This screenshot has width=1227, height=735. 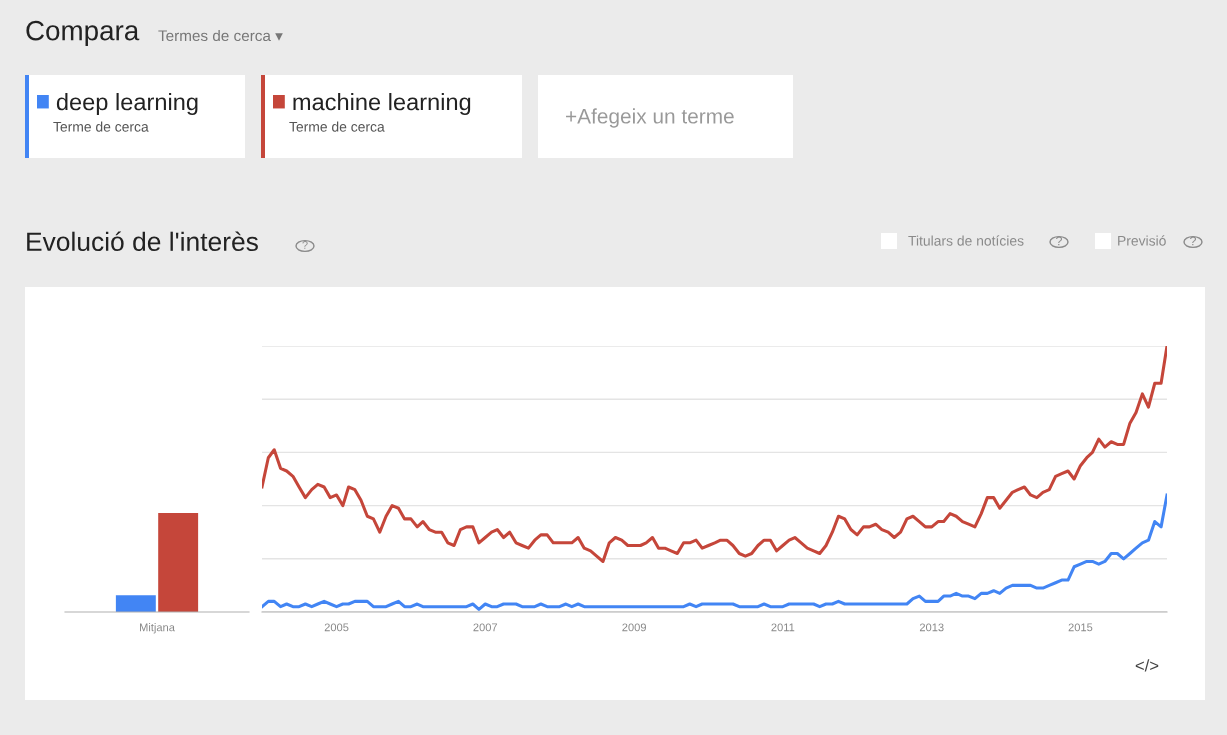 I want to click on x-tick-label: 2011, so click(x=783, y=627).